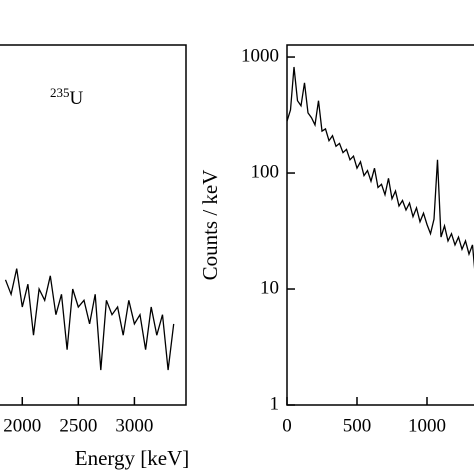  What do you see at coordinates (287, 425) in the screenshot?
I see `x-tick-label: 0` at bounding box center [287, 425].